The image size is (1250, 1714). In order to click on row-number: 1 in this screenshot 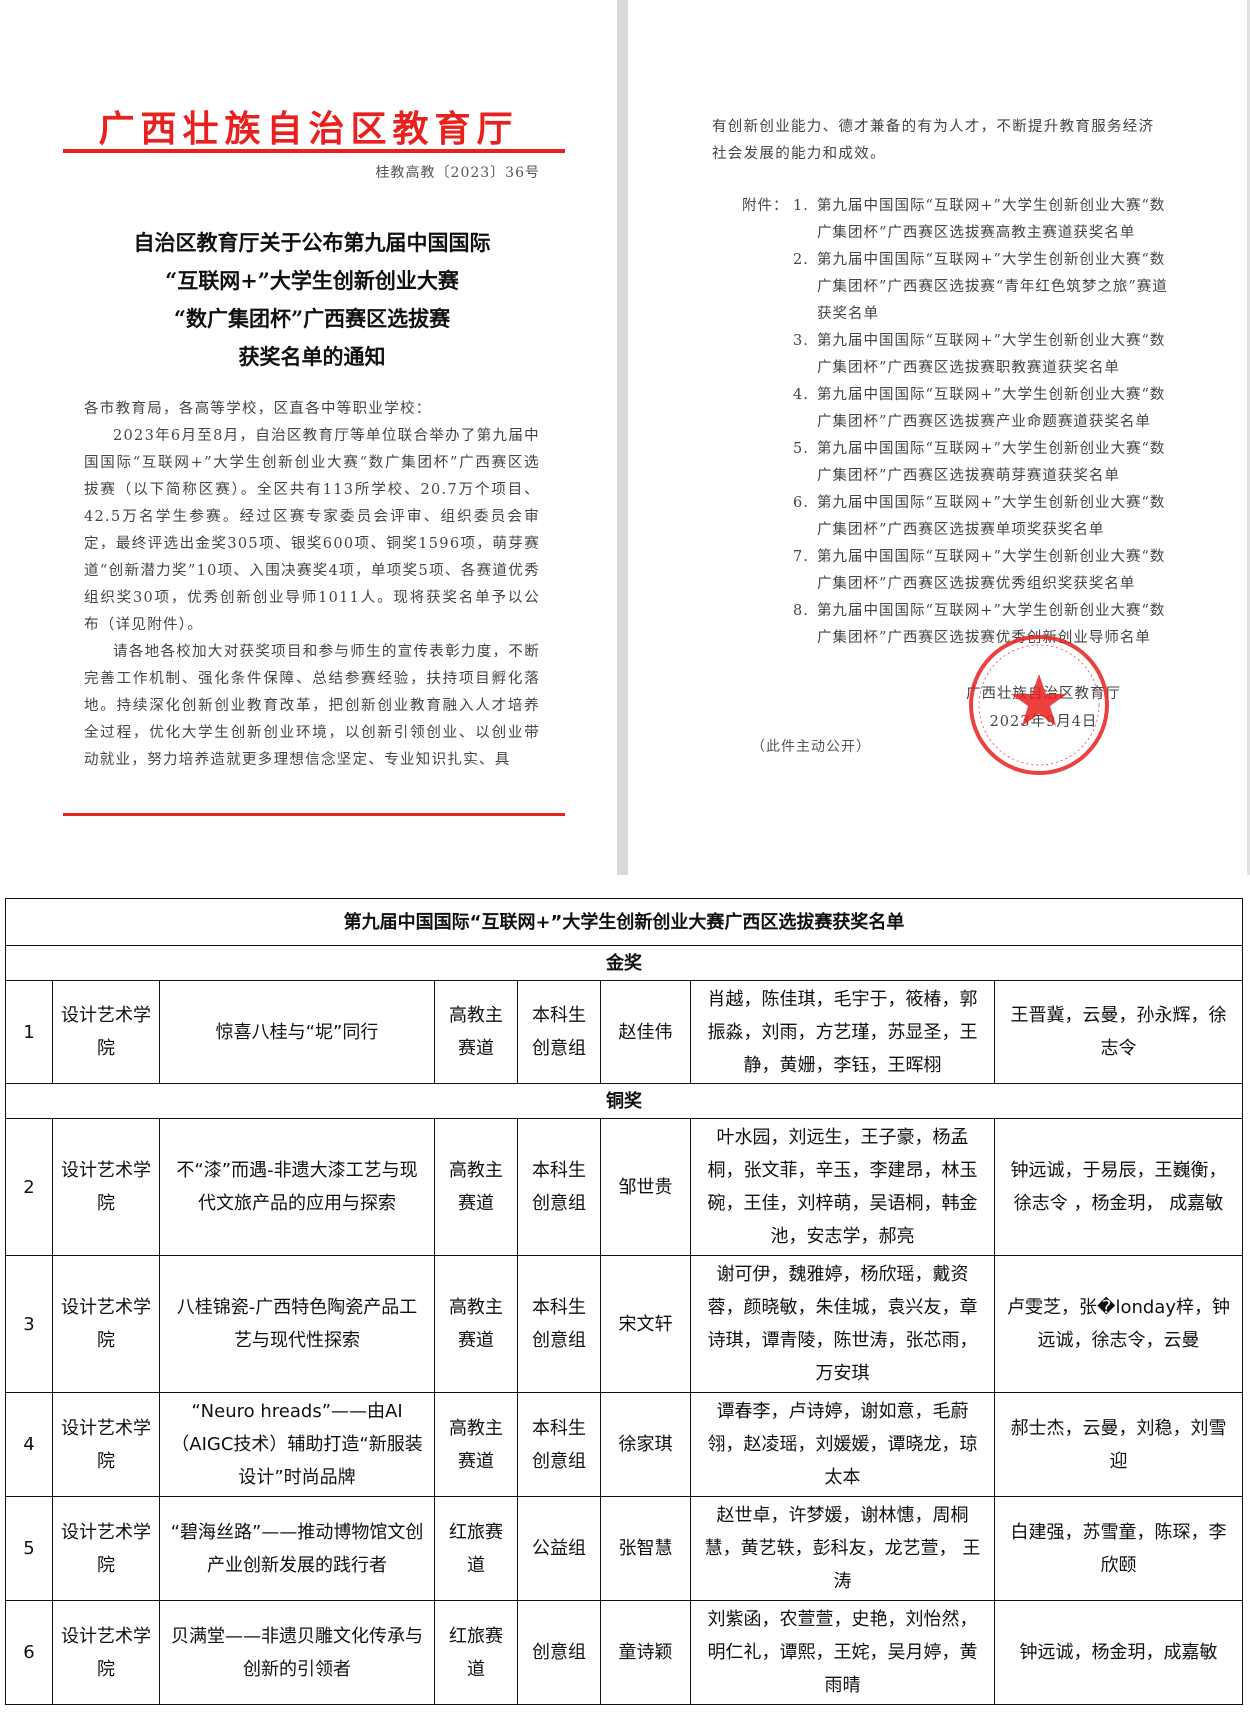, I will do `click(29, 1032)`.